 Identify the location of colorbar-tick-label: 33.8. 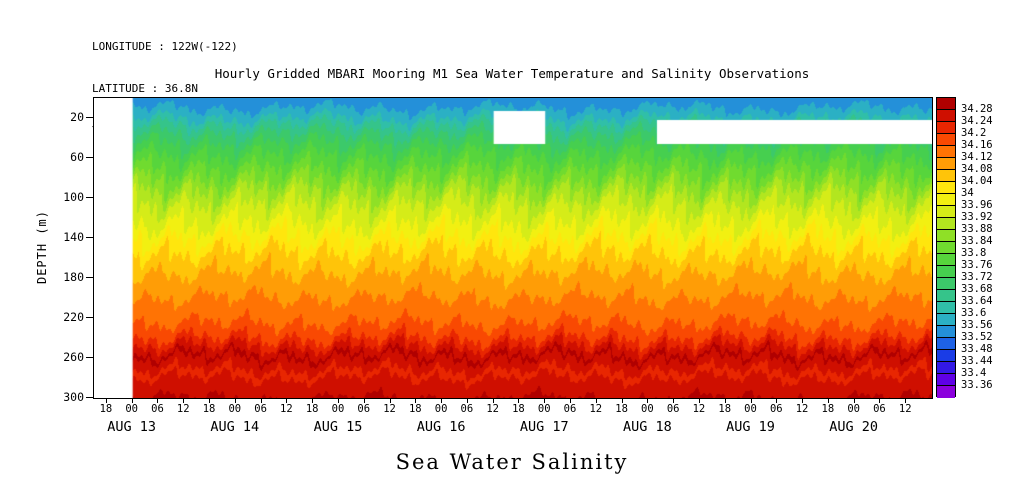
(974, 253).